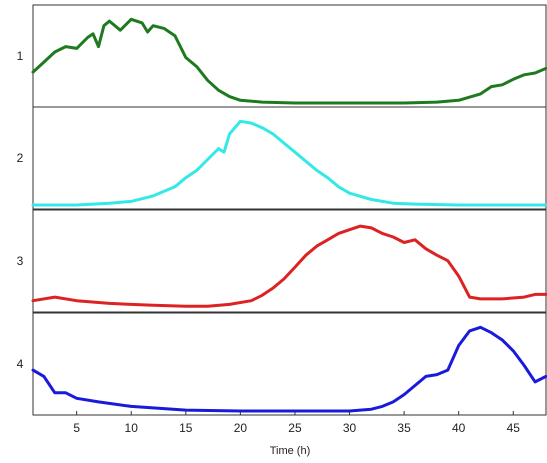 The width and height of the screenshot is (547, 463). I want to click on x-tick-label: 30, so click(350, 428).